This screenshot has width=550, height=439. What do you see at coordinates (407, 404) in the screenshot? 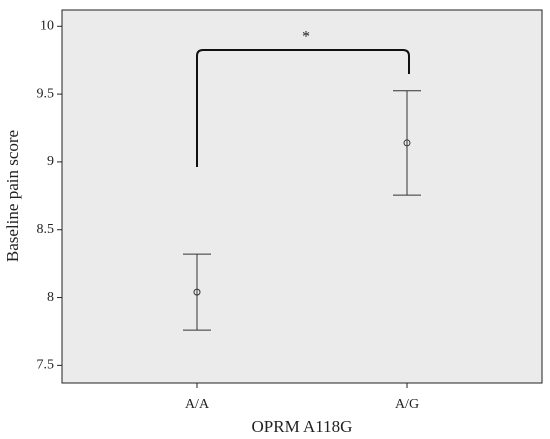
I see `x-tick-label: A/G` at bounding box center [407, 404].